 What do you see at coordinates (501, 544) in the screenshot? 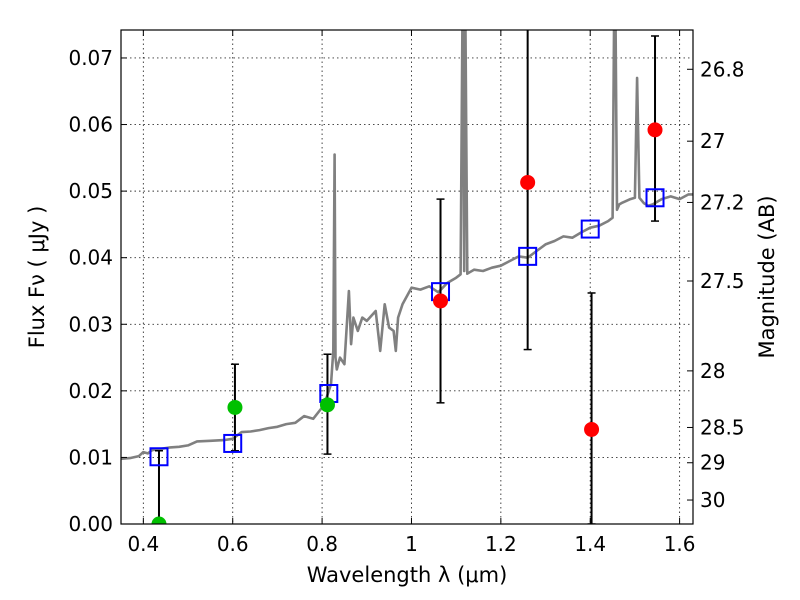
I see `x-tick-label: 1.2` at bounding box center [501, 544].